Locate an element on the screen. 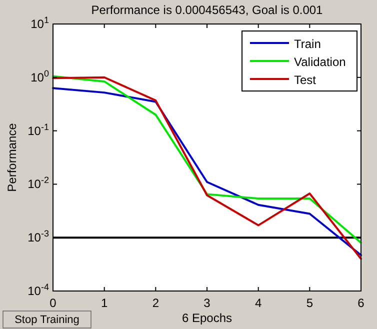 The width and height of the screenshot is (377, 329). y-tick-label: 10$^{-4}$ is located at coordinates (38, 290).